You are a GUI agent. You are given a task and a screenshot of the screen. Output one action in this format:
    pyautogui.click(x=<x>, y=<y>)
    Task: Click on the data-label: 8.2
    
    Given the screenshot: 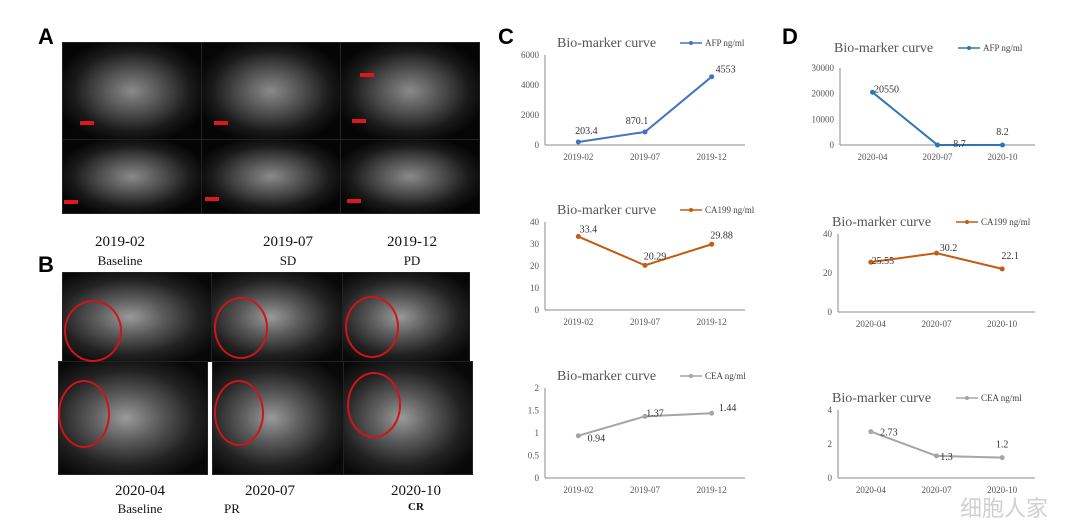 What is the action you would take?
    pyautogui.click(x=1002, y=132)
    